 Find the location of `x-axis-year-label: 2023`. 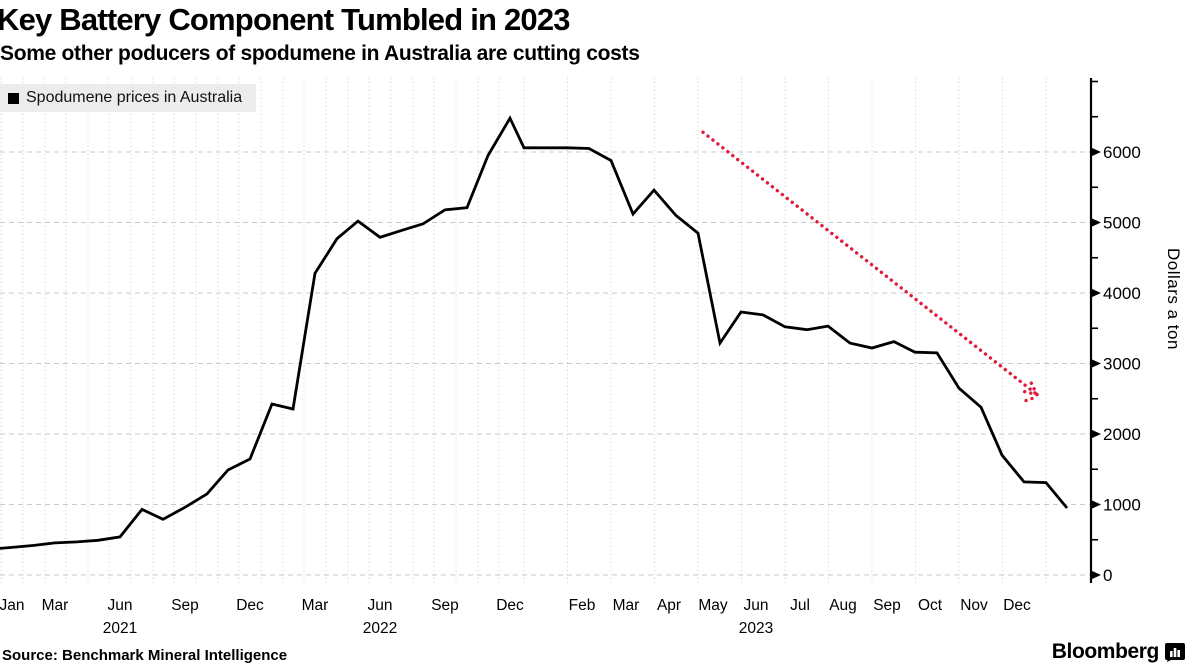

x-axis-year-label: 2023 is located at coordinates (756, 628).